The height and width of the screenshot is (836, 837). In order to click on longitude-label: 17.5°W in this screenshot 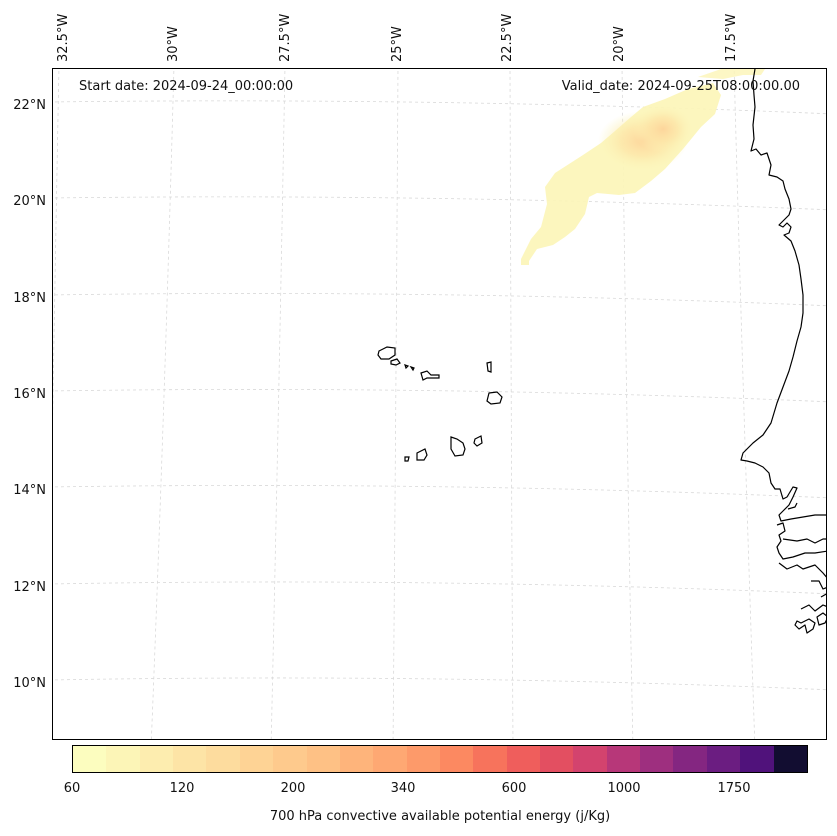, I will do `click(731, 37)`.